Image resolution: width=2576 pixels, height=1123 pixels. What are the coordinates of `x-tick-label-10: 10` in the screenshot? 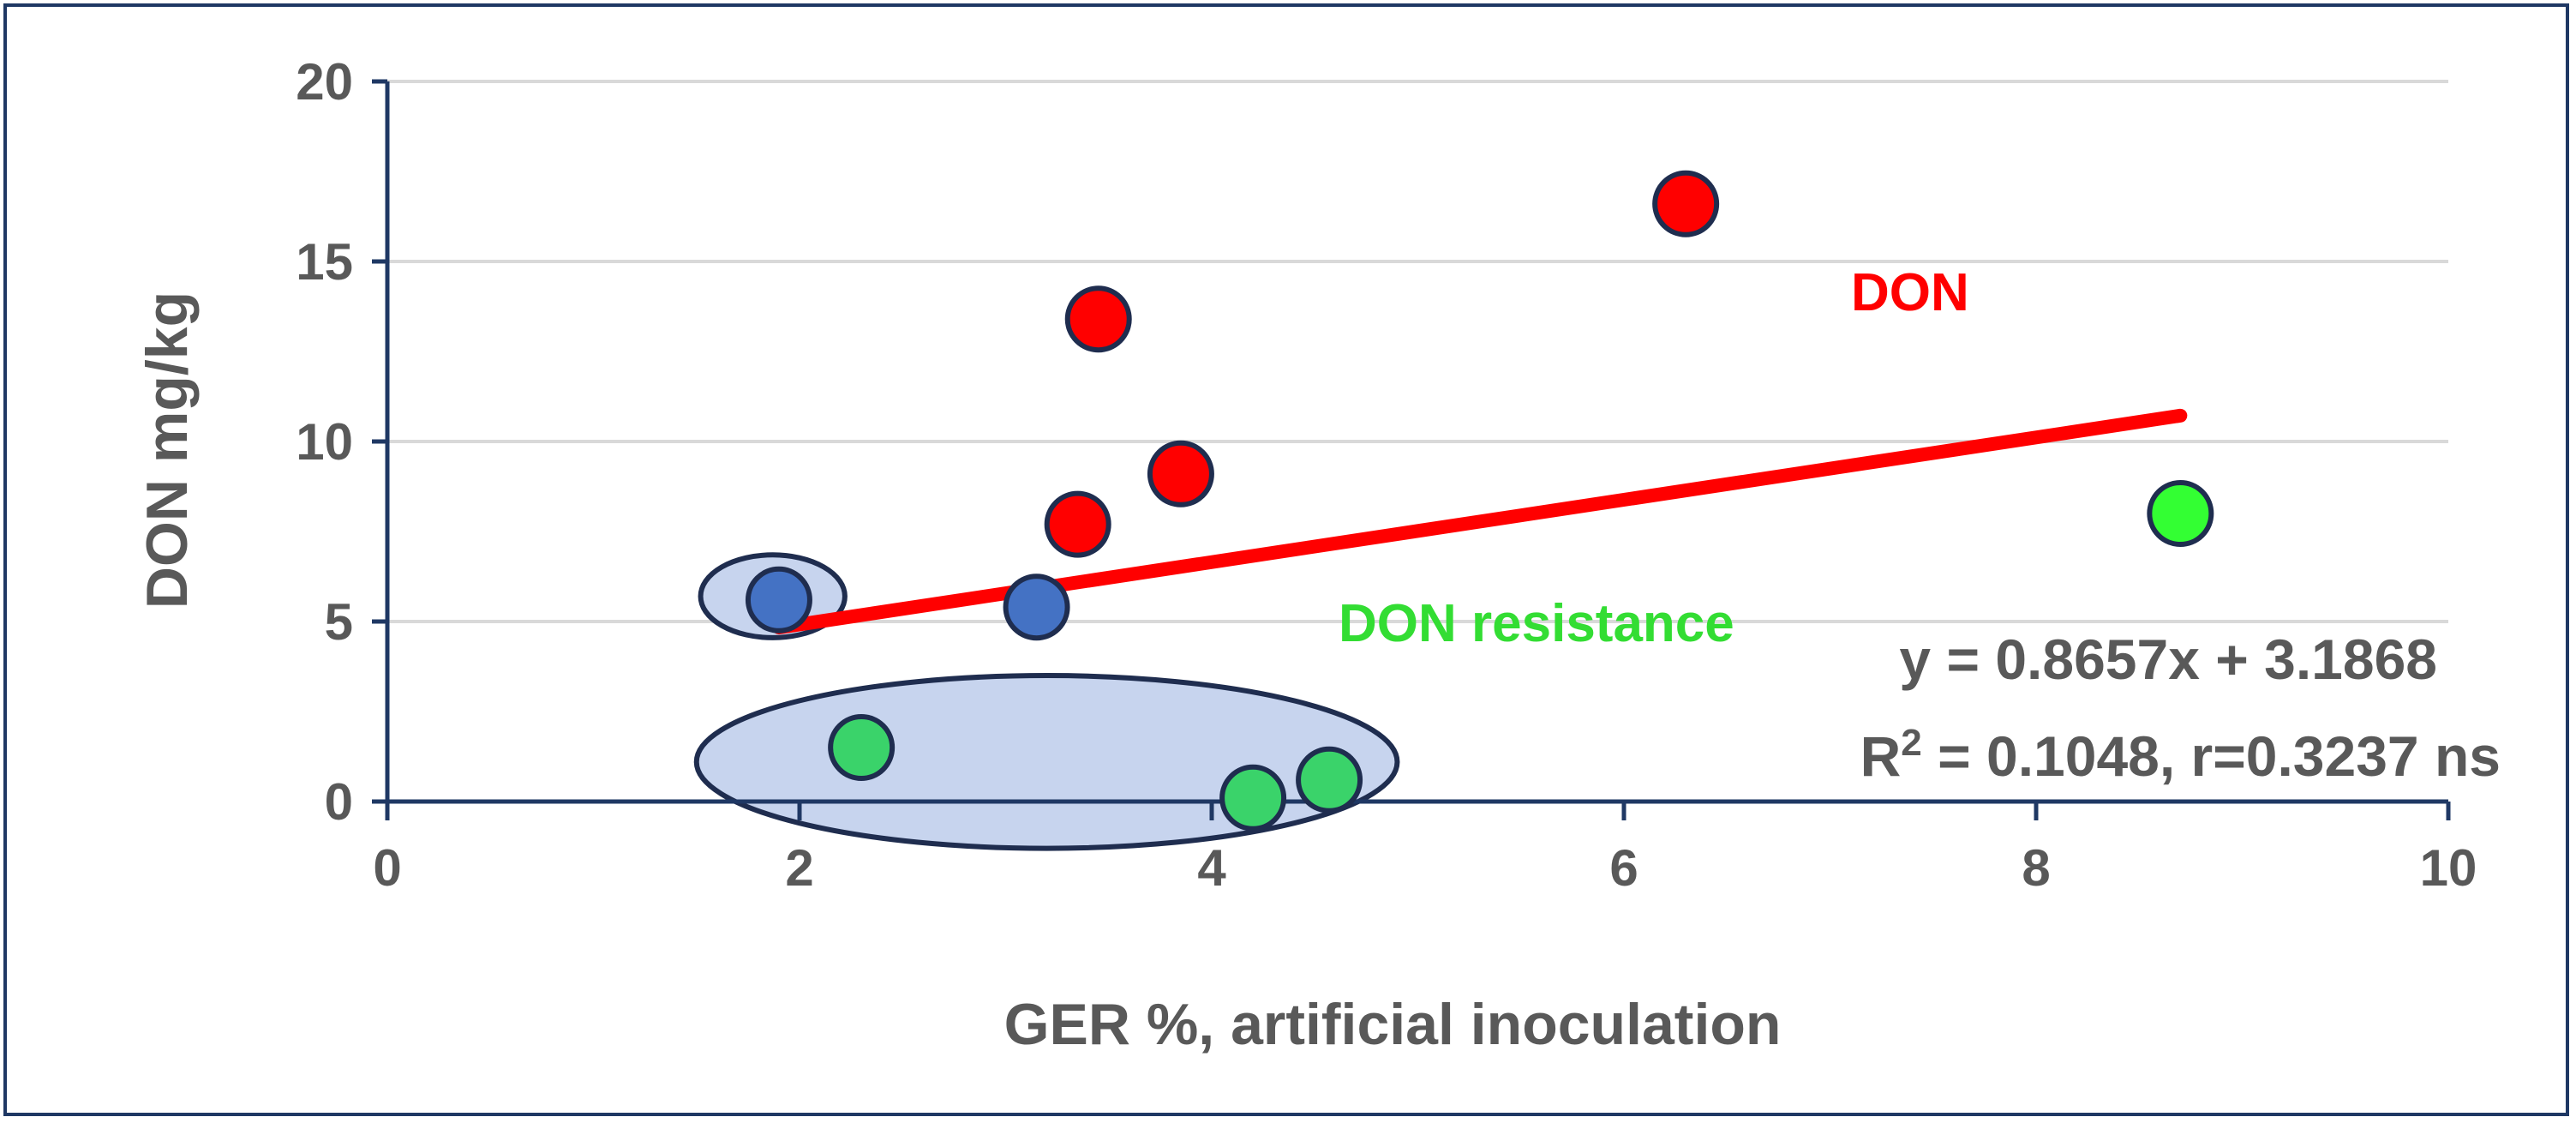 It's located at (2448, 868).